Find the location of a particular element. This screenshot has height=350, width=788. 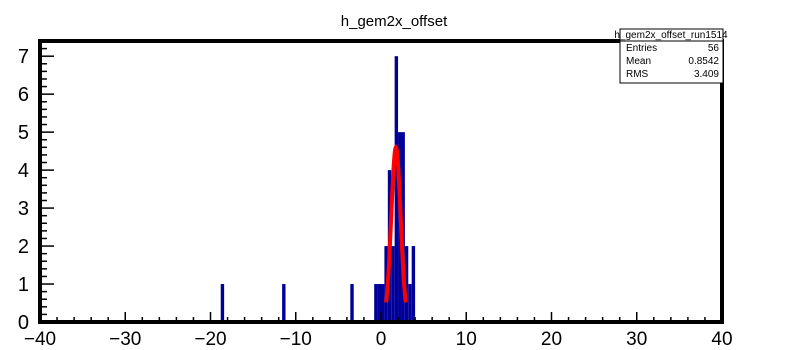

stats-mean-value: 0.8542 is located at coordinates (703, 61).